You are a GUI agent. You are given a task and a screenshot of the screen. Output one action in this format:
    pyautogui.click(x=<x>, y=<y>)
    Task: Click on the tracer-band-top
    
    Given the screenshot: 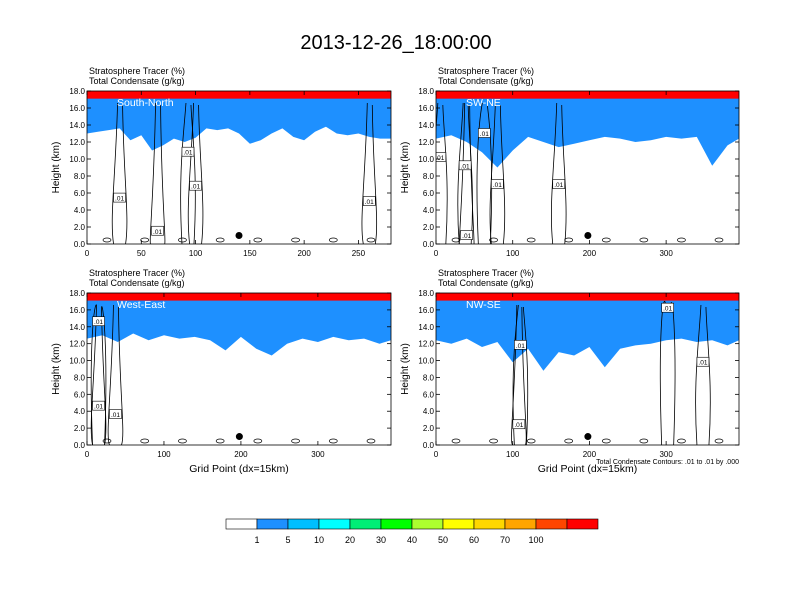 What is the action you would take?
    pyautogui.click(x=239, y=297)
    